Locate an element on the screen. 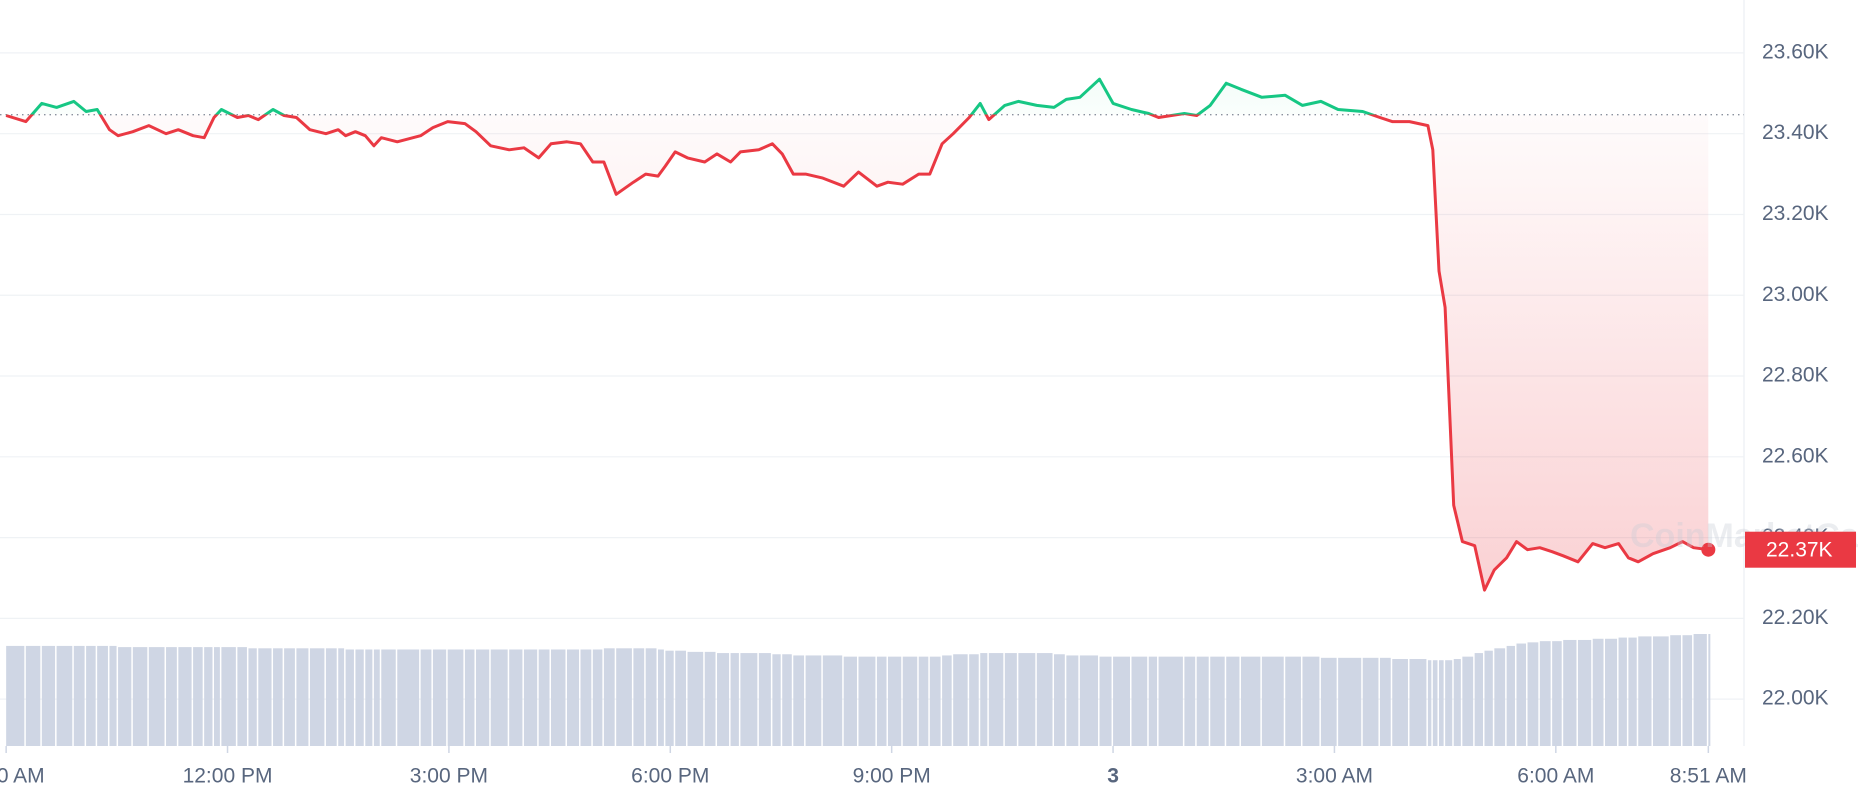 Image resolution: width=1858 pixels, height=800 pixels. y-tick-label: 23.00K is located at coordinates (1795, 294).